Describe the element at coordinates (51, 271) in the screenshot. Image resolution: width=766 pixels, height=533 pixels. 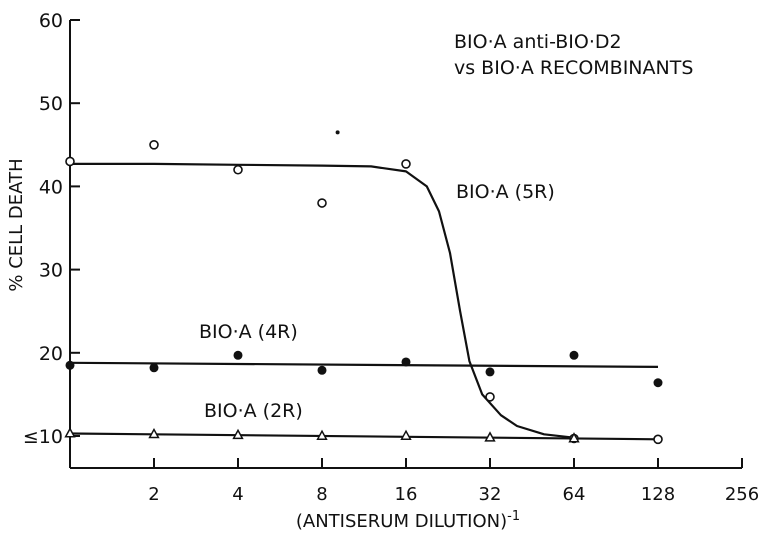
I see `y-tick-label: 30` at that location.